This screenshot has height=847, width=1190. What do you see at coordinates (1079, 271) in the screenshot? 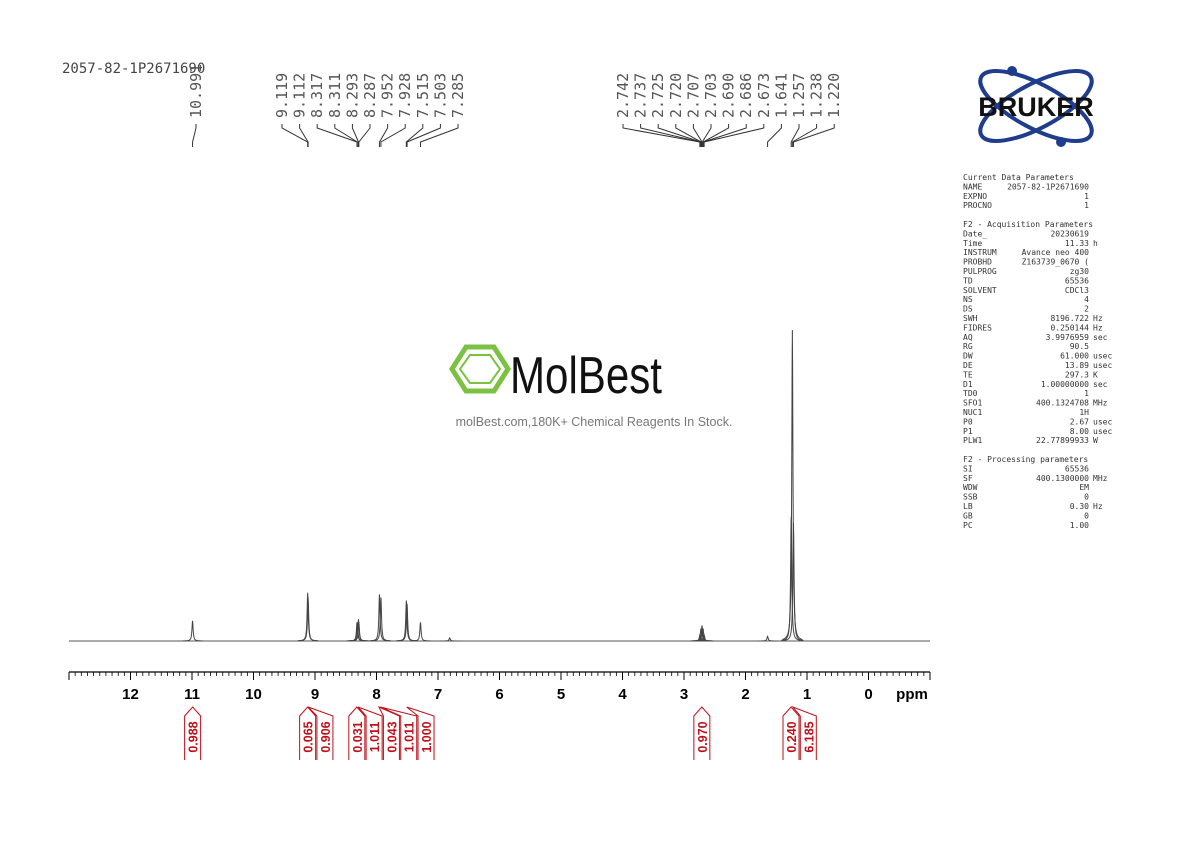
I see `parameter-value: zg30` at bounding box center [1079, 271].